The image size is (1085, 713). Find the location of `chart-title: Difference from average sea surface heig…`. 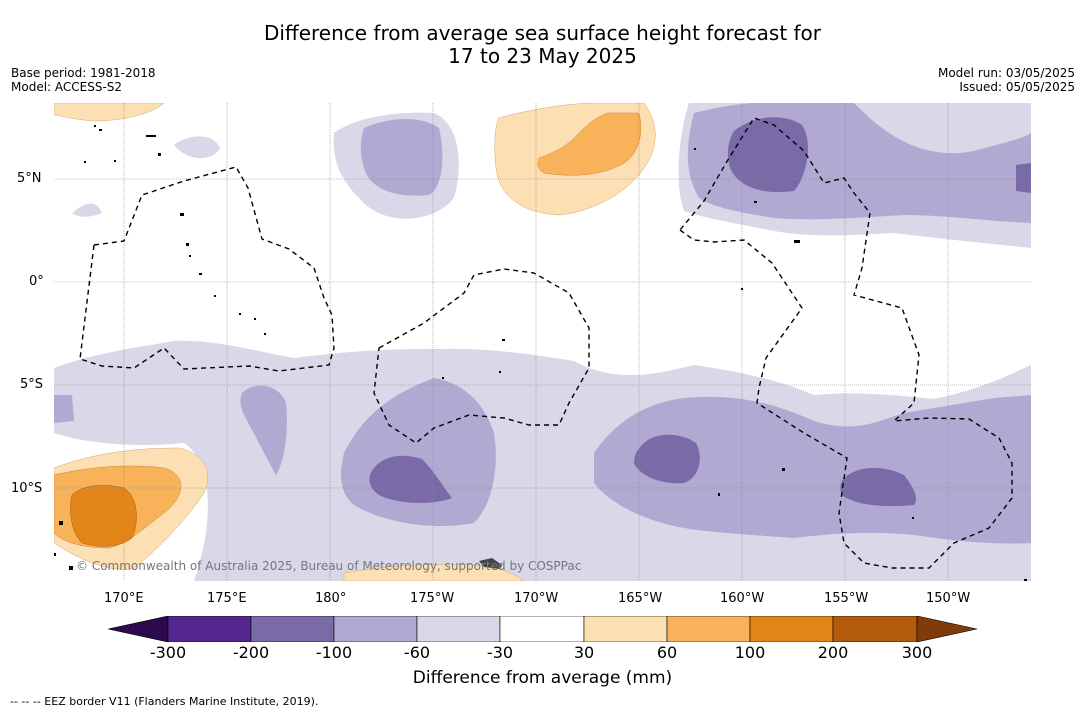

chart-title: Difference from average sea surface heig… is located at coordinates (542, 45).